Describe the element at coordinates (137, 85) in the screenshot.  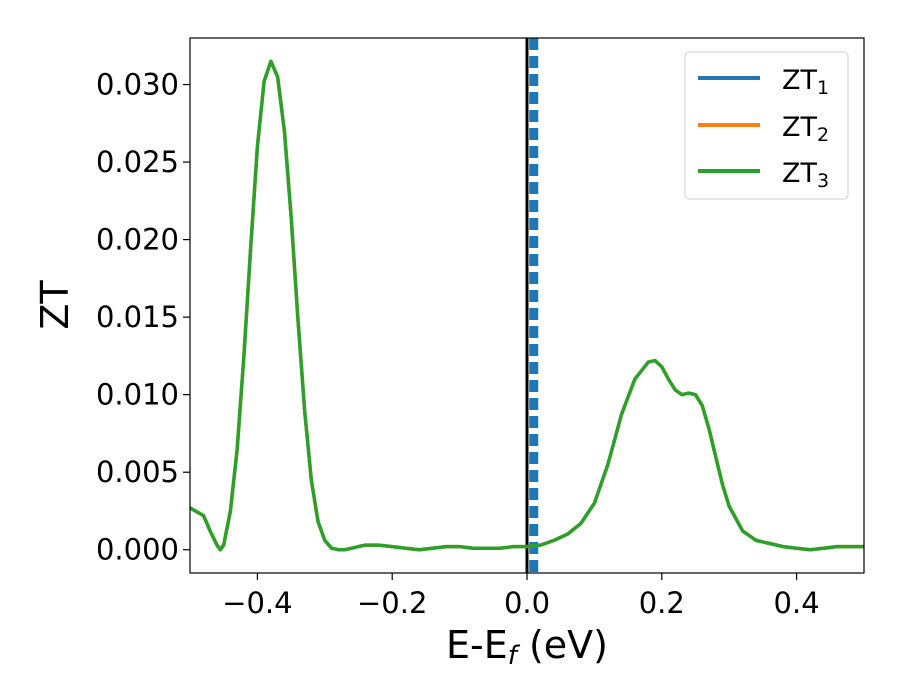
I see `y-tick-label: 0.030` at that location.